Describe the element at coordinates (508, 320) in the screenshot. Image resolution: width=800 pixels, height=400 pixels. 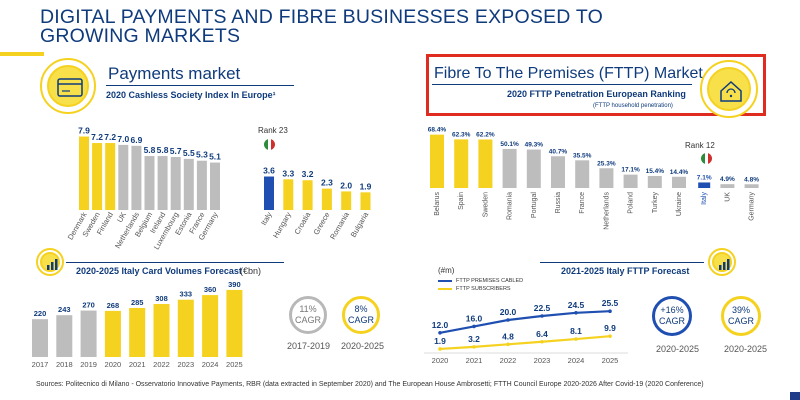
I see `point-fttp-premises-cabled-2022` at that location.